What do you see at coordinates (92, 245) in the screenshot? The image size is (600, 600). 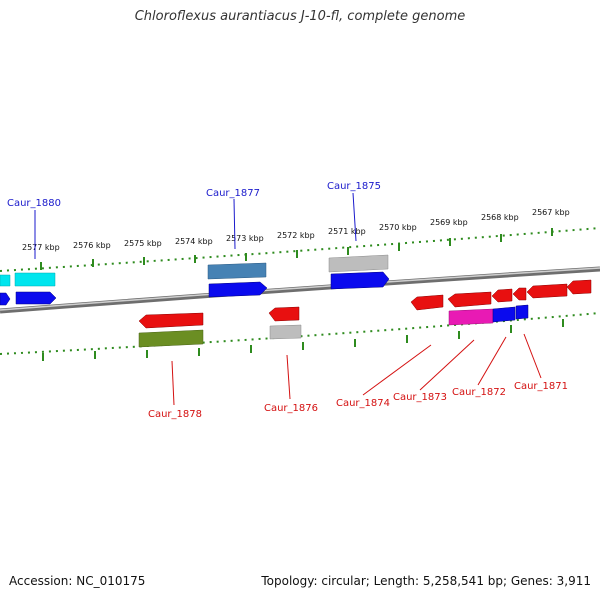 I see `scale-label-2576: 2576 kbp` at bounding box center [92, 245].